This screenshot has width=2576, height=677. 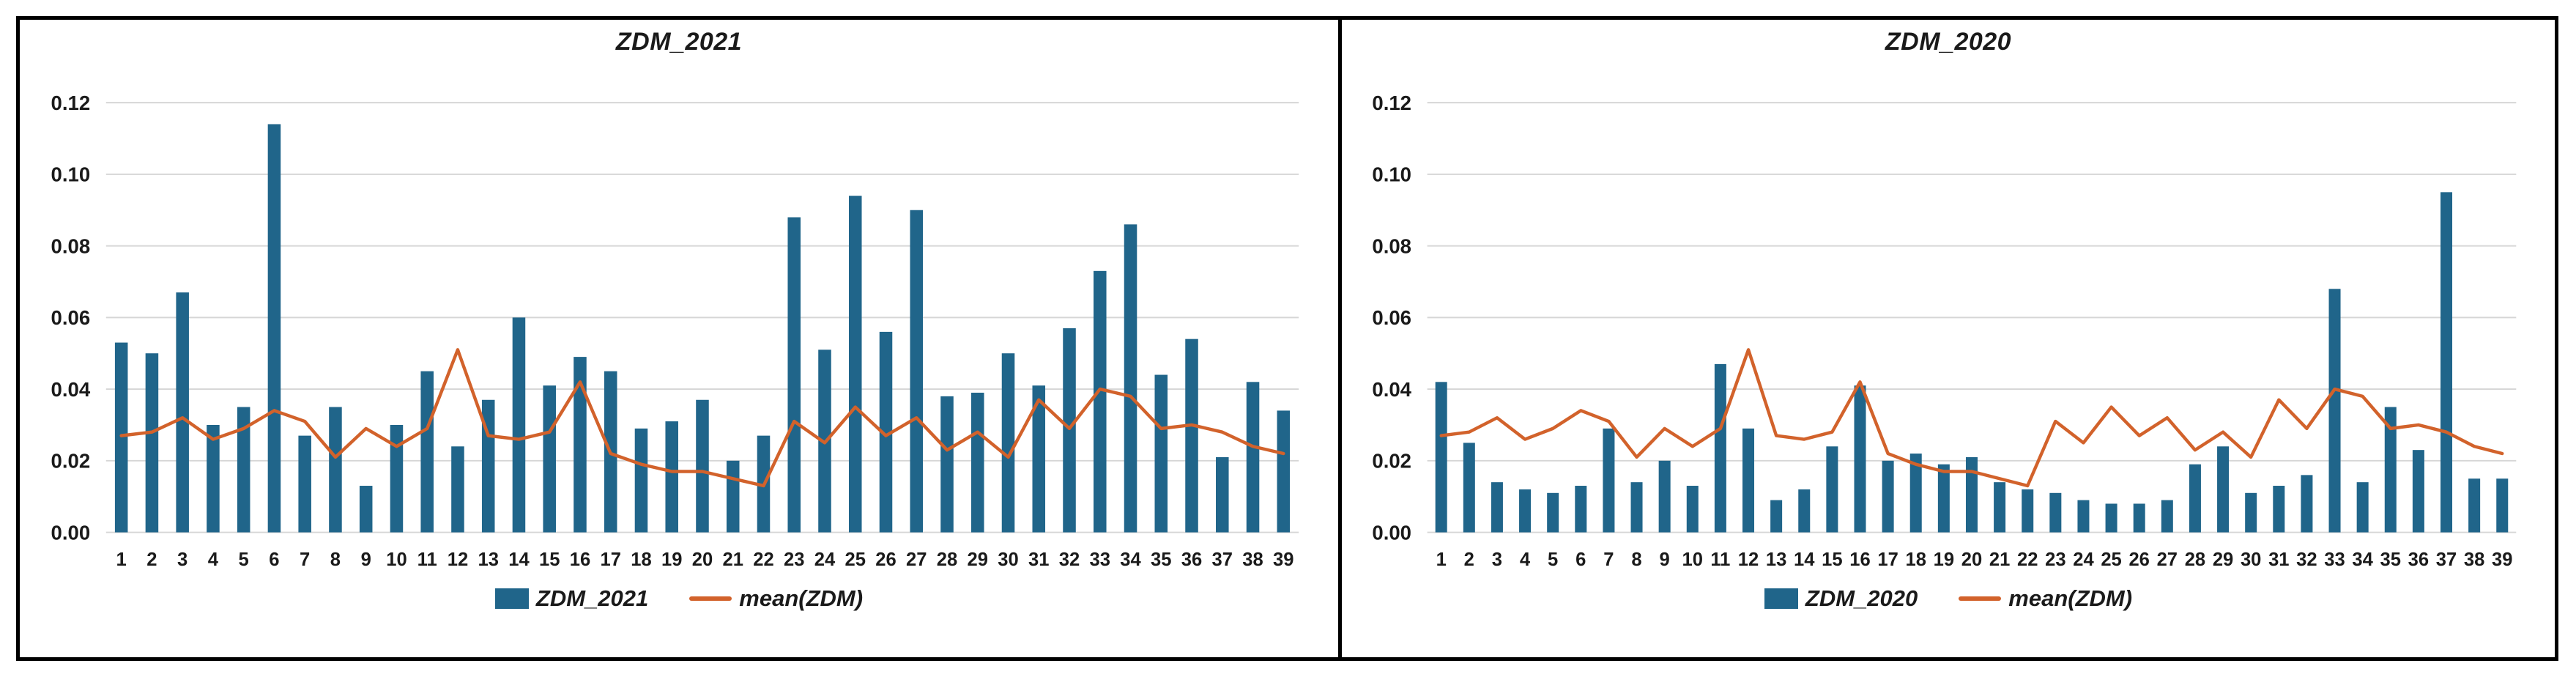 I want to click on x-tick-label: 5, so click(x=1553, y=560).